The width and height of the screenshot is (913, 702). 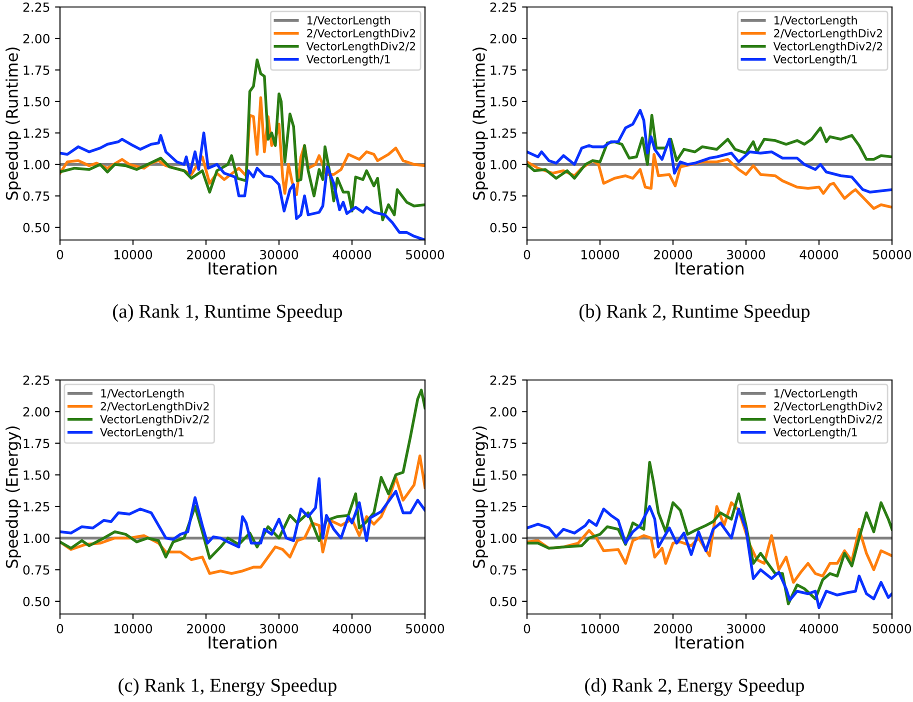 What do you see at coordinates (227, 687) in the screenshot?
I see `text: (c) Rank 1, Energy Speedup` at bounding box center [227, 687].